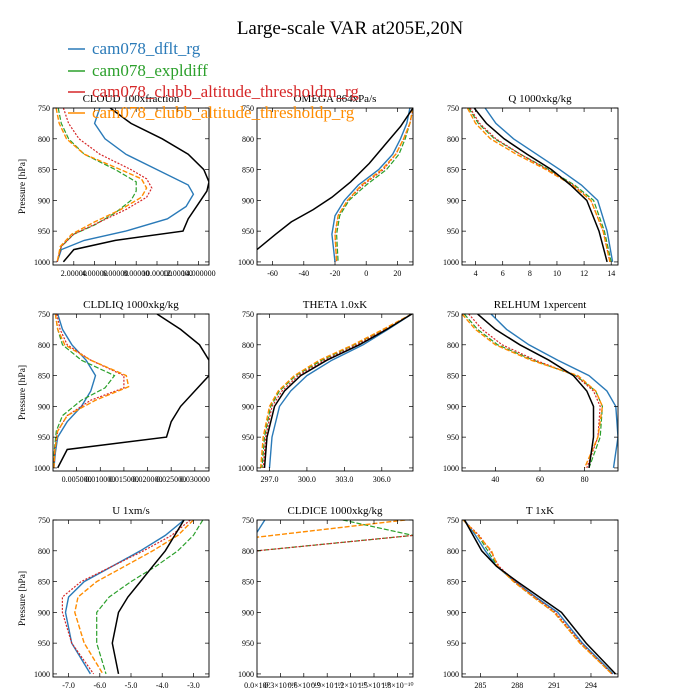  Describe the element at coordinates (68, 685) in the screenshot. I see `x-tick-label: -7.0` at that location.